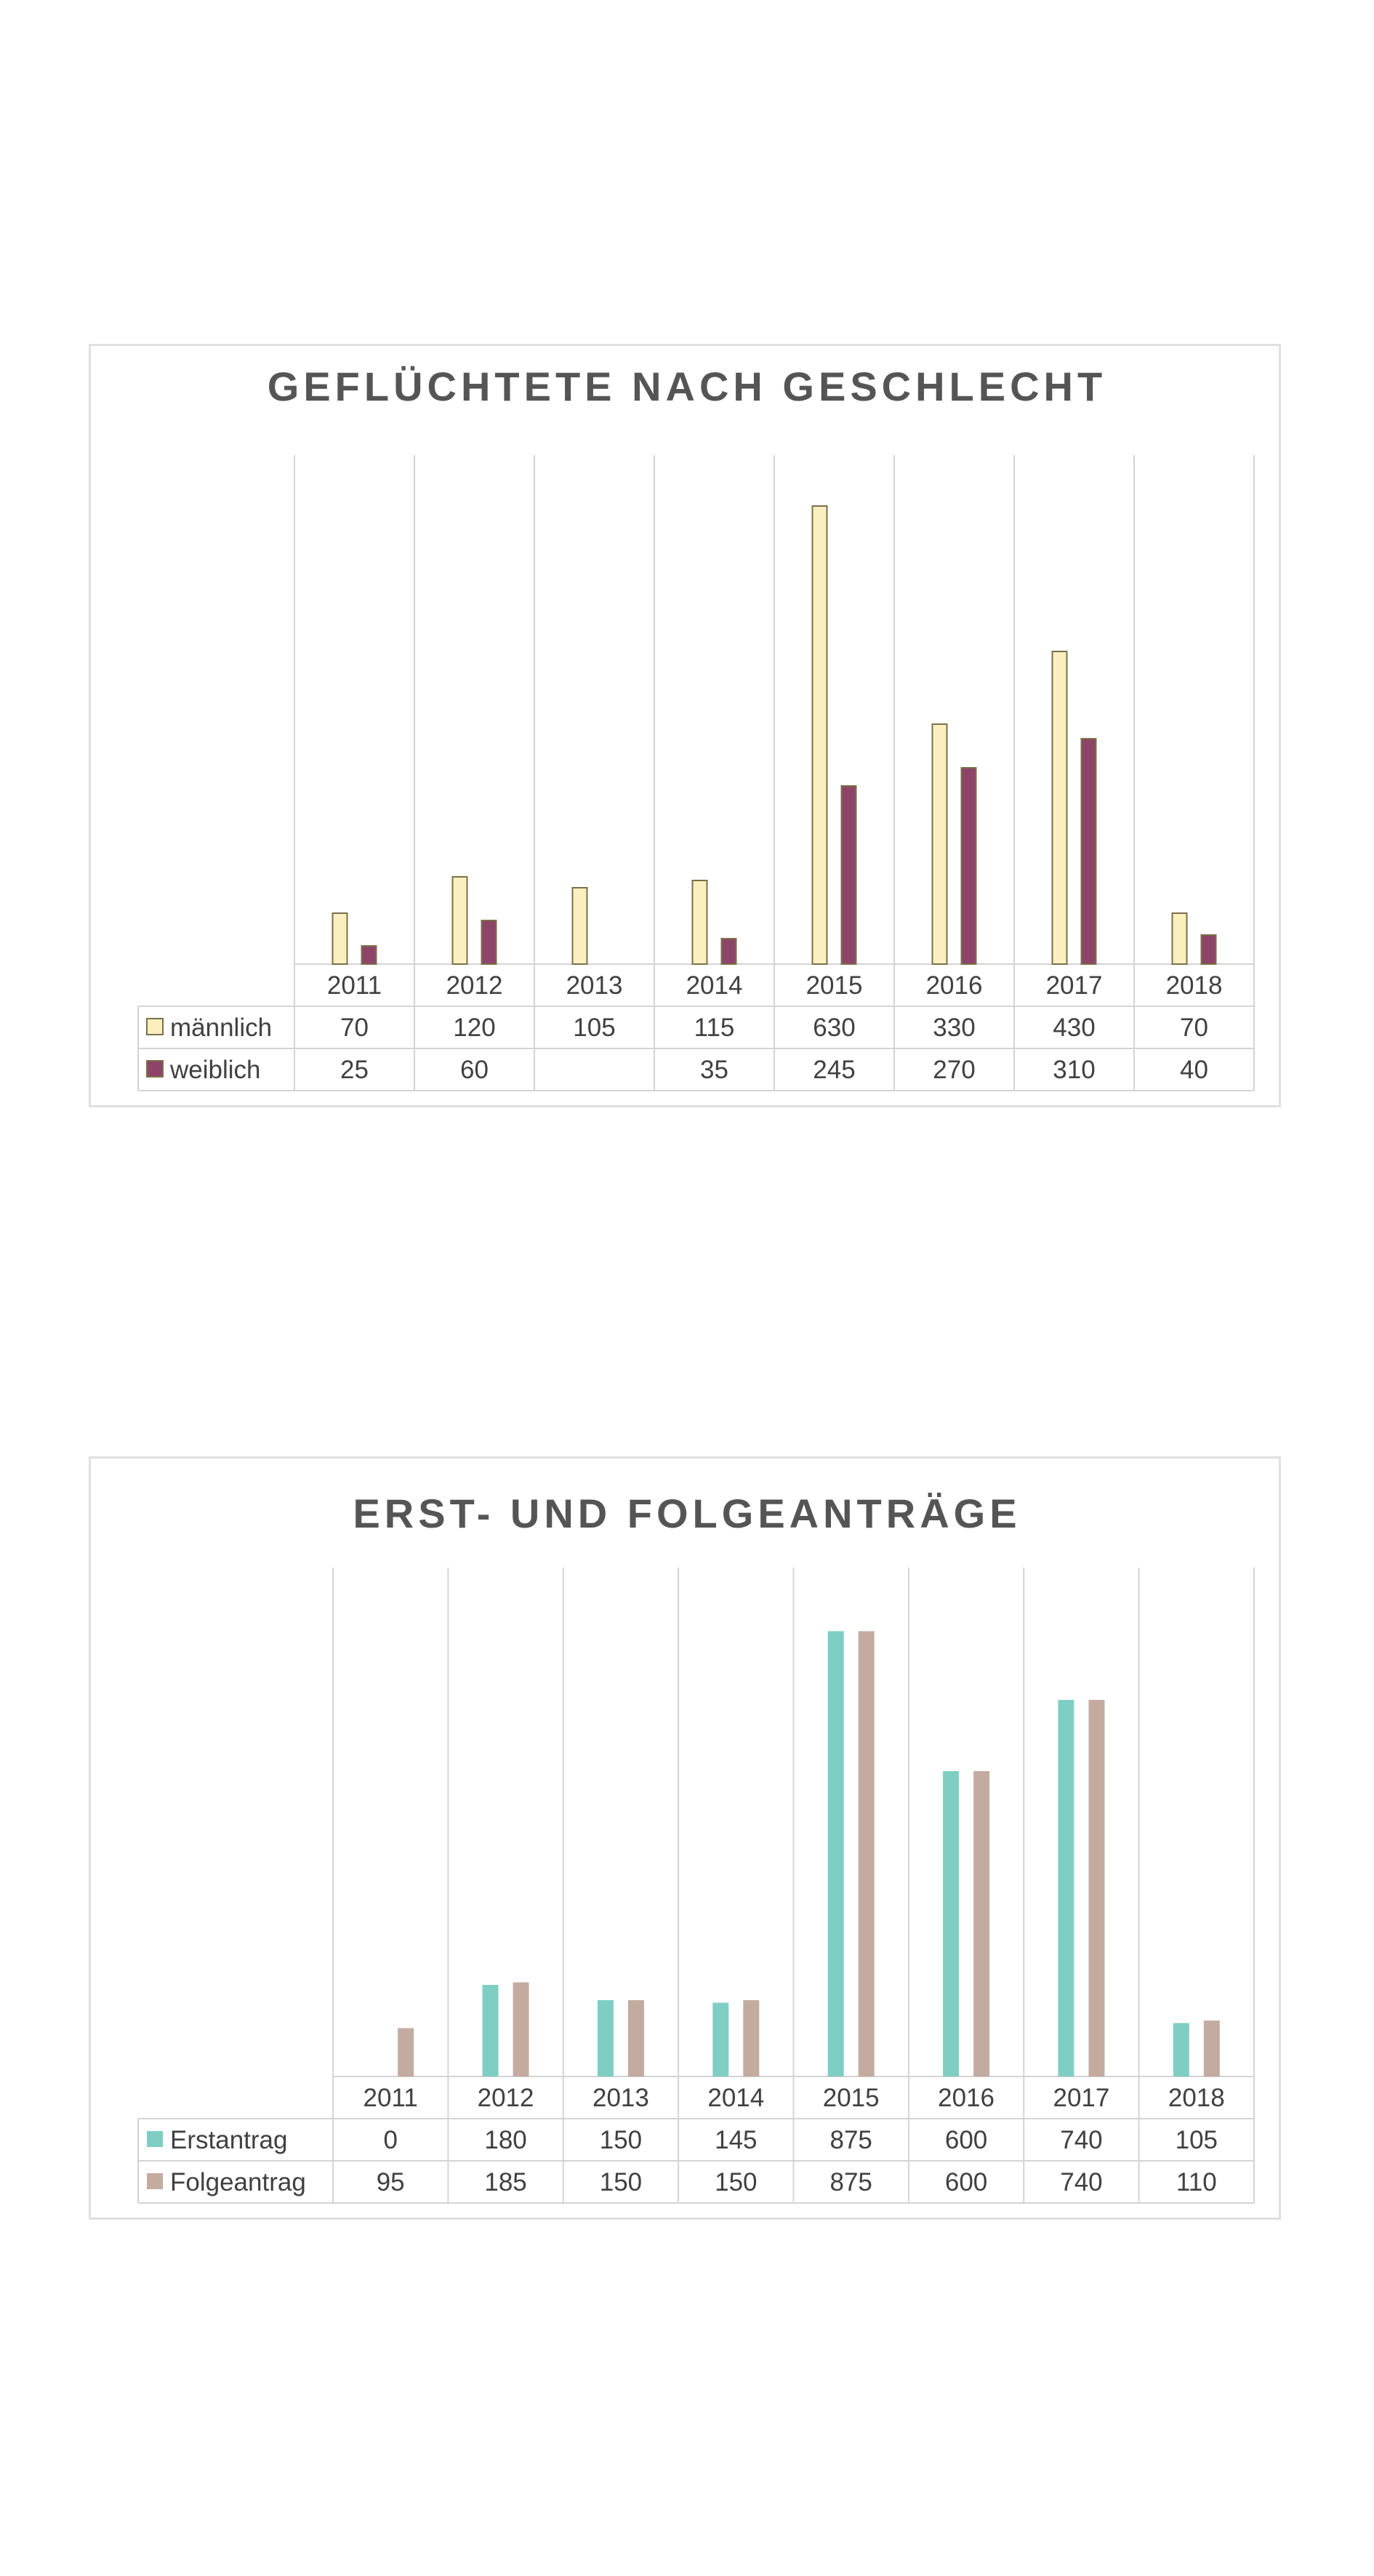 Image resolution: width=1374 pixels, height=2576 pixels. What do you see at coordinates (635, 2038) in the screenshot?
I see `bar-folgeantrag-2013` at bounding box center [635, 2038].